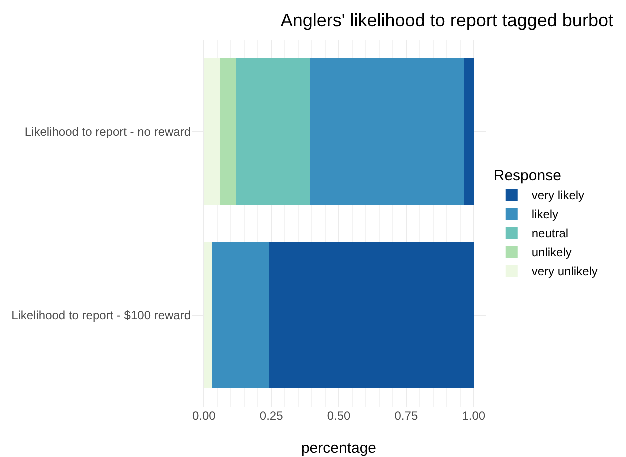 The image size is (626, 457). What do you see at coordinates (204, 416) in the screenshot?
I see `x-tick-label: 0.00` at bounding box center [204, 416].